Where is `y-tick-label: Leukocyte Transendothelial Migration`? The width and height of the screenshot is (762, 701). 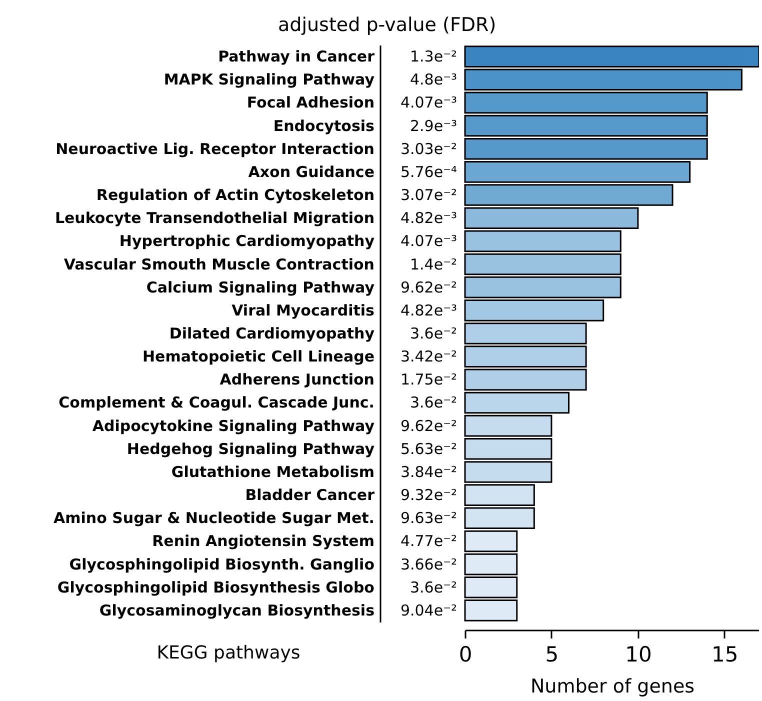
y-tick-label: Leukocyte Transendothelial Migration is located at coordinates (214, 218).